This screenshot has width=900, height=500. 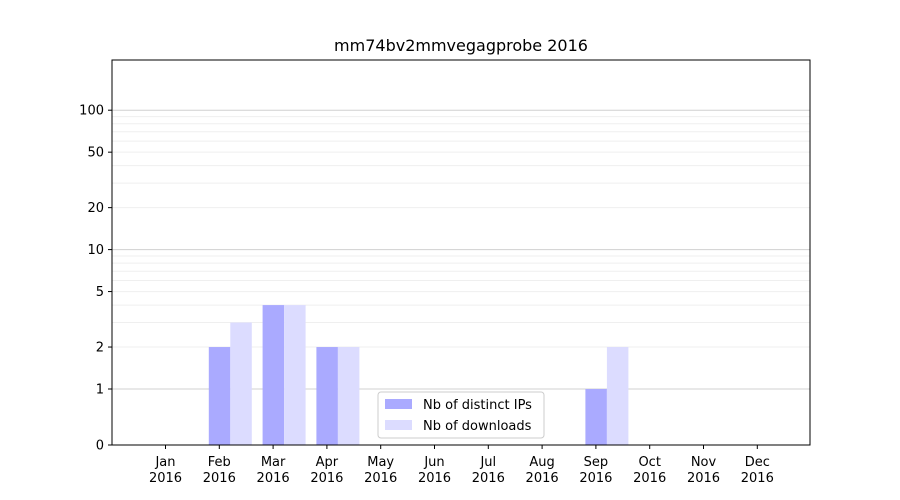 What do you see at coordinates (418, 375) in the screenshot?
I see `bars` at bounding box center [418, 375].